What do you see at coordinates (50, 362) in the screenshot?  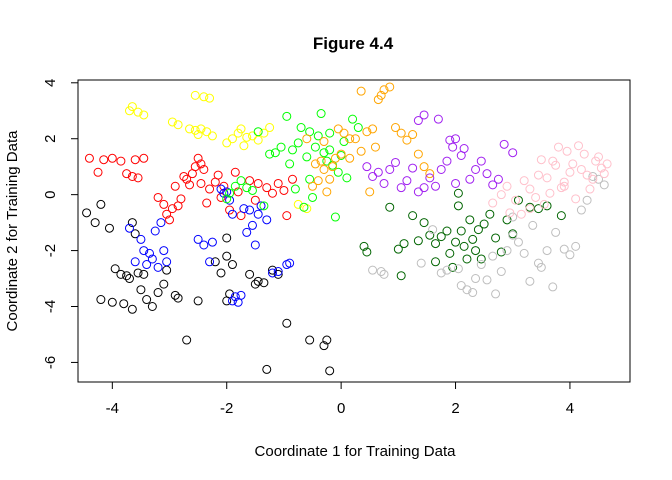 I see `y-tick-label: -6` at bounding box center [50, 362].